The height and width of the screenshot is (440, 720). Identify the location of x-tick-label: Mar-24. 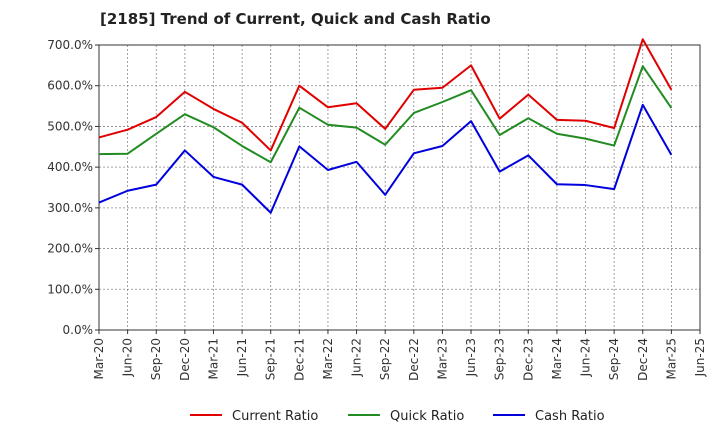
(557, 358).